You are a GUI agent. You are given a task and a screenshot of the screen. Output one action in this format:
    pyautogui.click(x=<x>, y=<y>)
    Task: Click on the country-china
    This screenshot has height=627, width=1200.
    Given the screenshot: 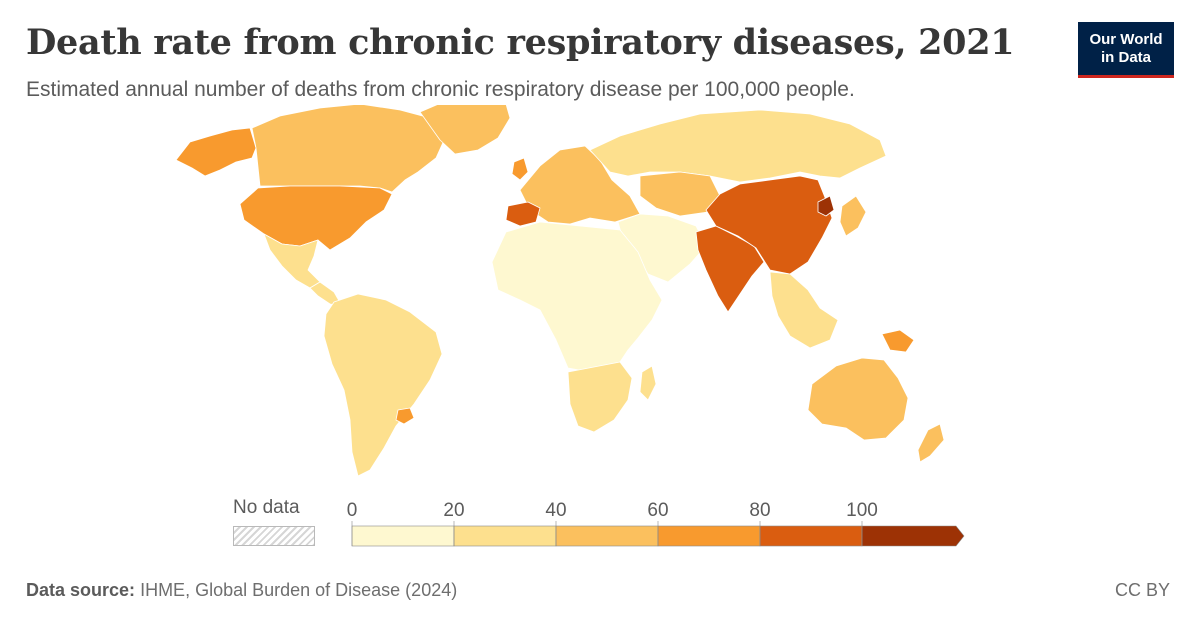 What is the action you would take?
    pyautogui.click(x=769, y=225)
    